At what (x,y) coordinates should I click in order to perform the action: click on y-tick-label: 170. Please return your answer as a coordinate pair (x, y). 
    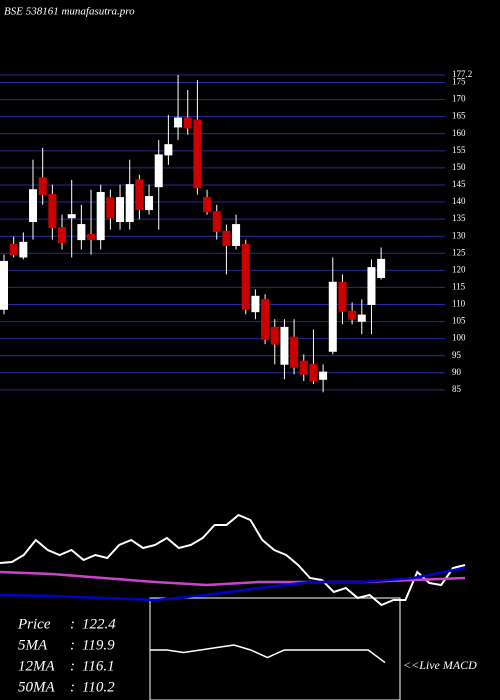
    Looking at the image, I should click on (459, 99).